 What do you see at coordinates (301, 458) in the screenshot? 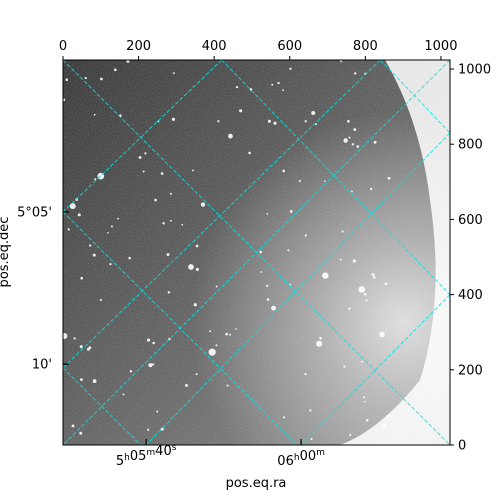
I see `ra-tick-label: 06h00m` at bounding box center [301, 458].